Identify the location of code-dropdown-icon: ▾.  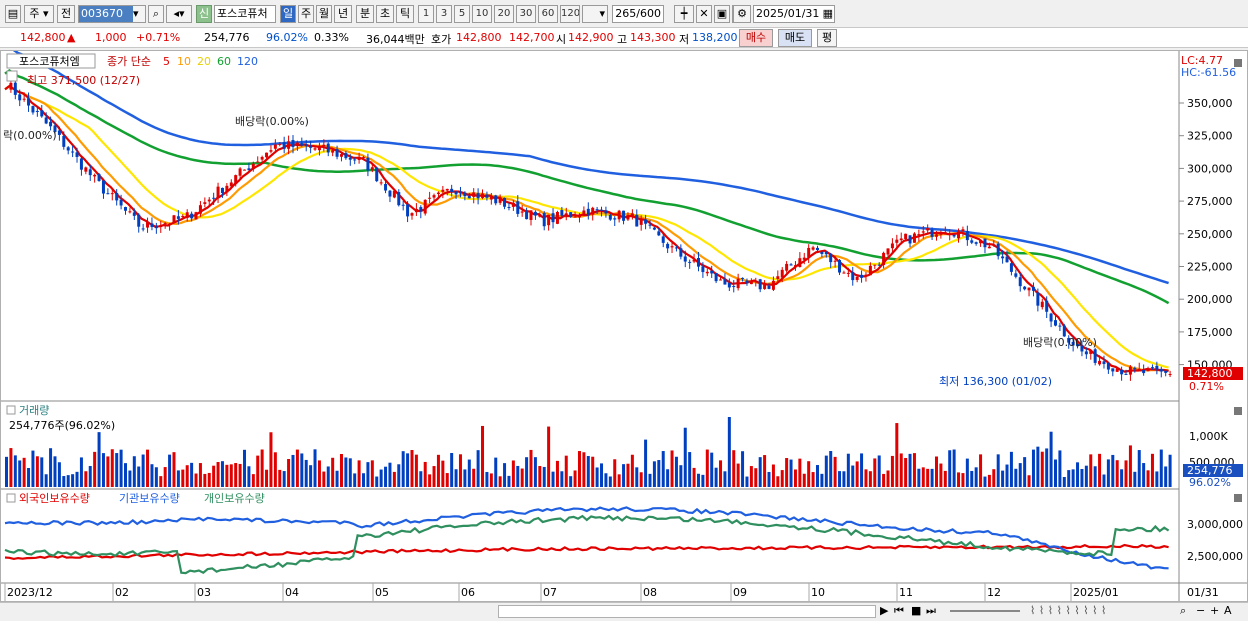
(139, 14).